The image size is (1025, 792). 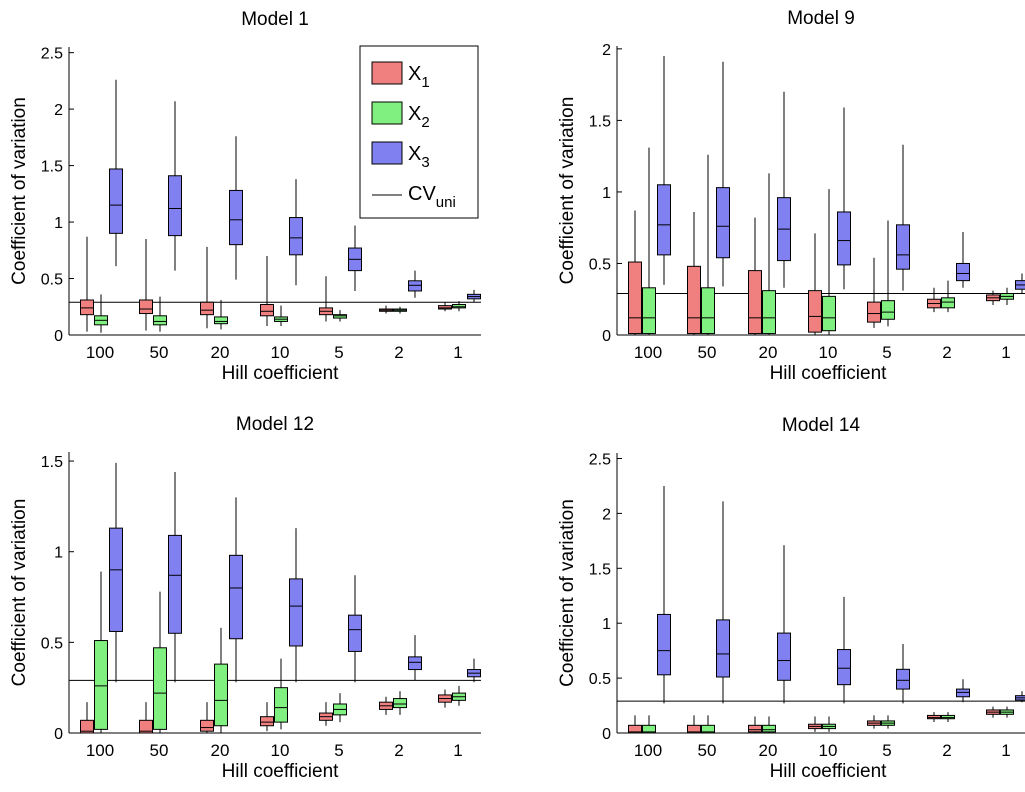 What do you see at coordinates (821, 425) in the screenshot?
I see `chart-title: Model 14` at bounding box center [821, 425].